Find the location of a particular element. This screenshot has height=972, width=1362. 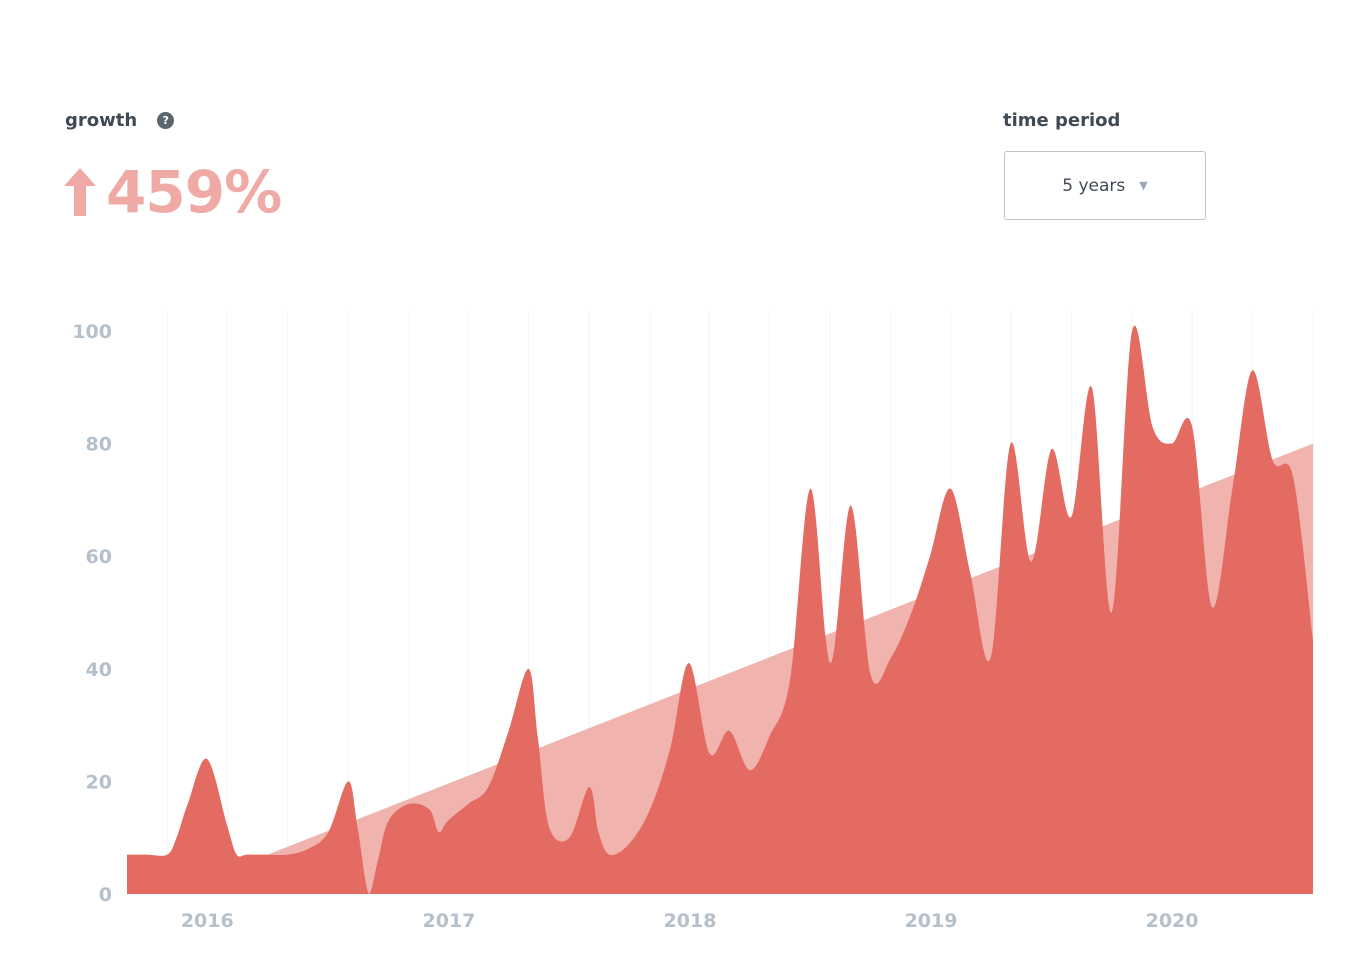

caret-down-icon: ▼ is located at coordinates (1143, 185).